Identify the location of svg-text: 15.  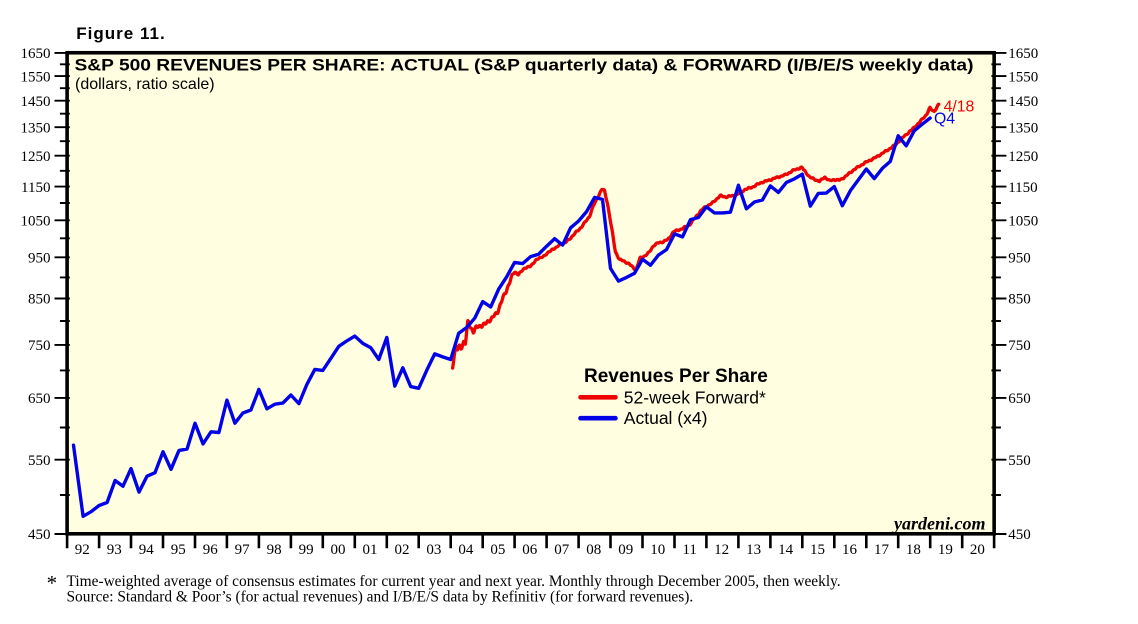
(817, 550).